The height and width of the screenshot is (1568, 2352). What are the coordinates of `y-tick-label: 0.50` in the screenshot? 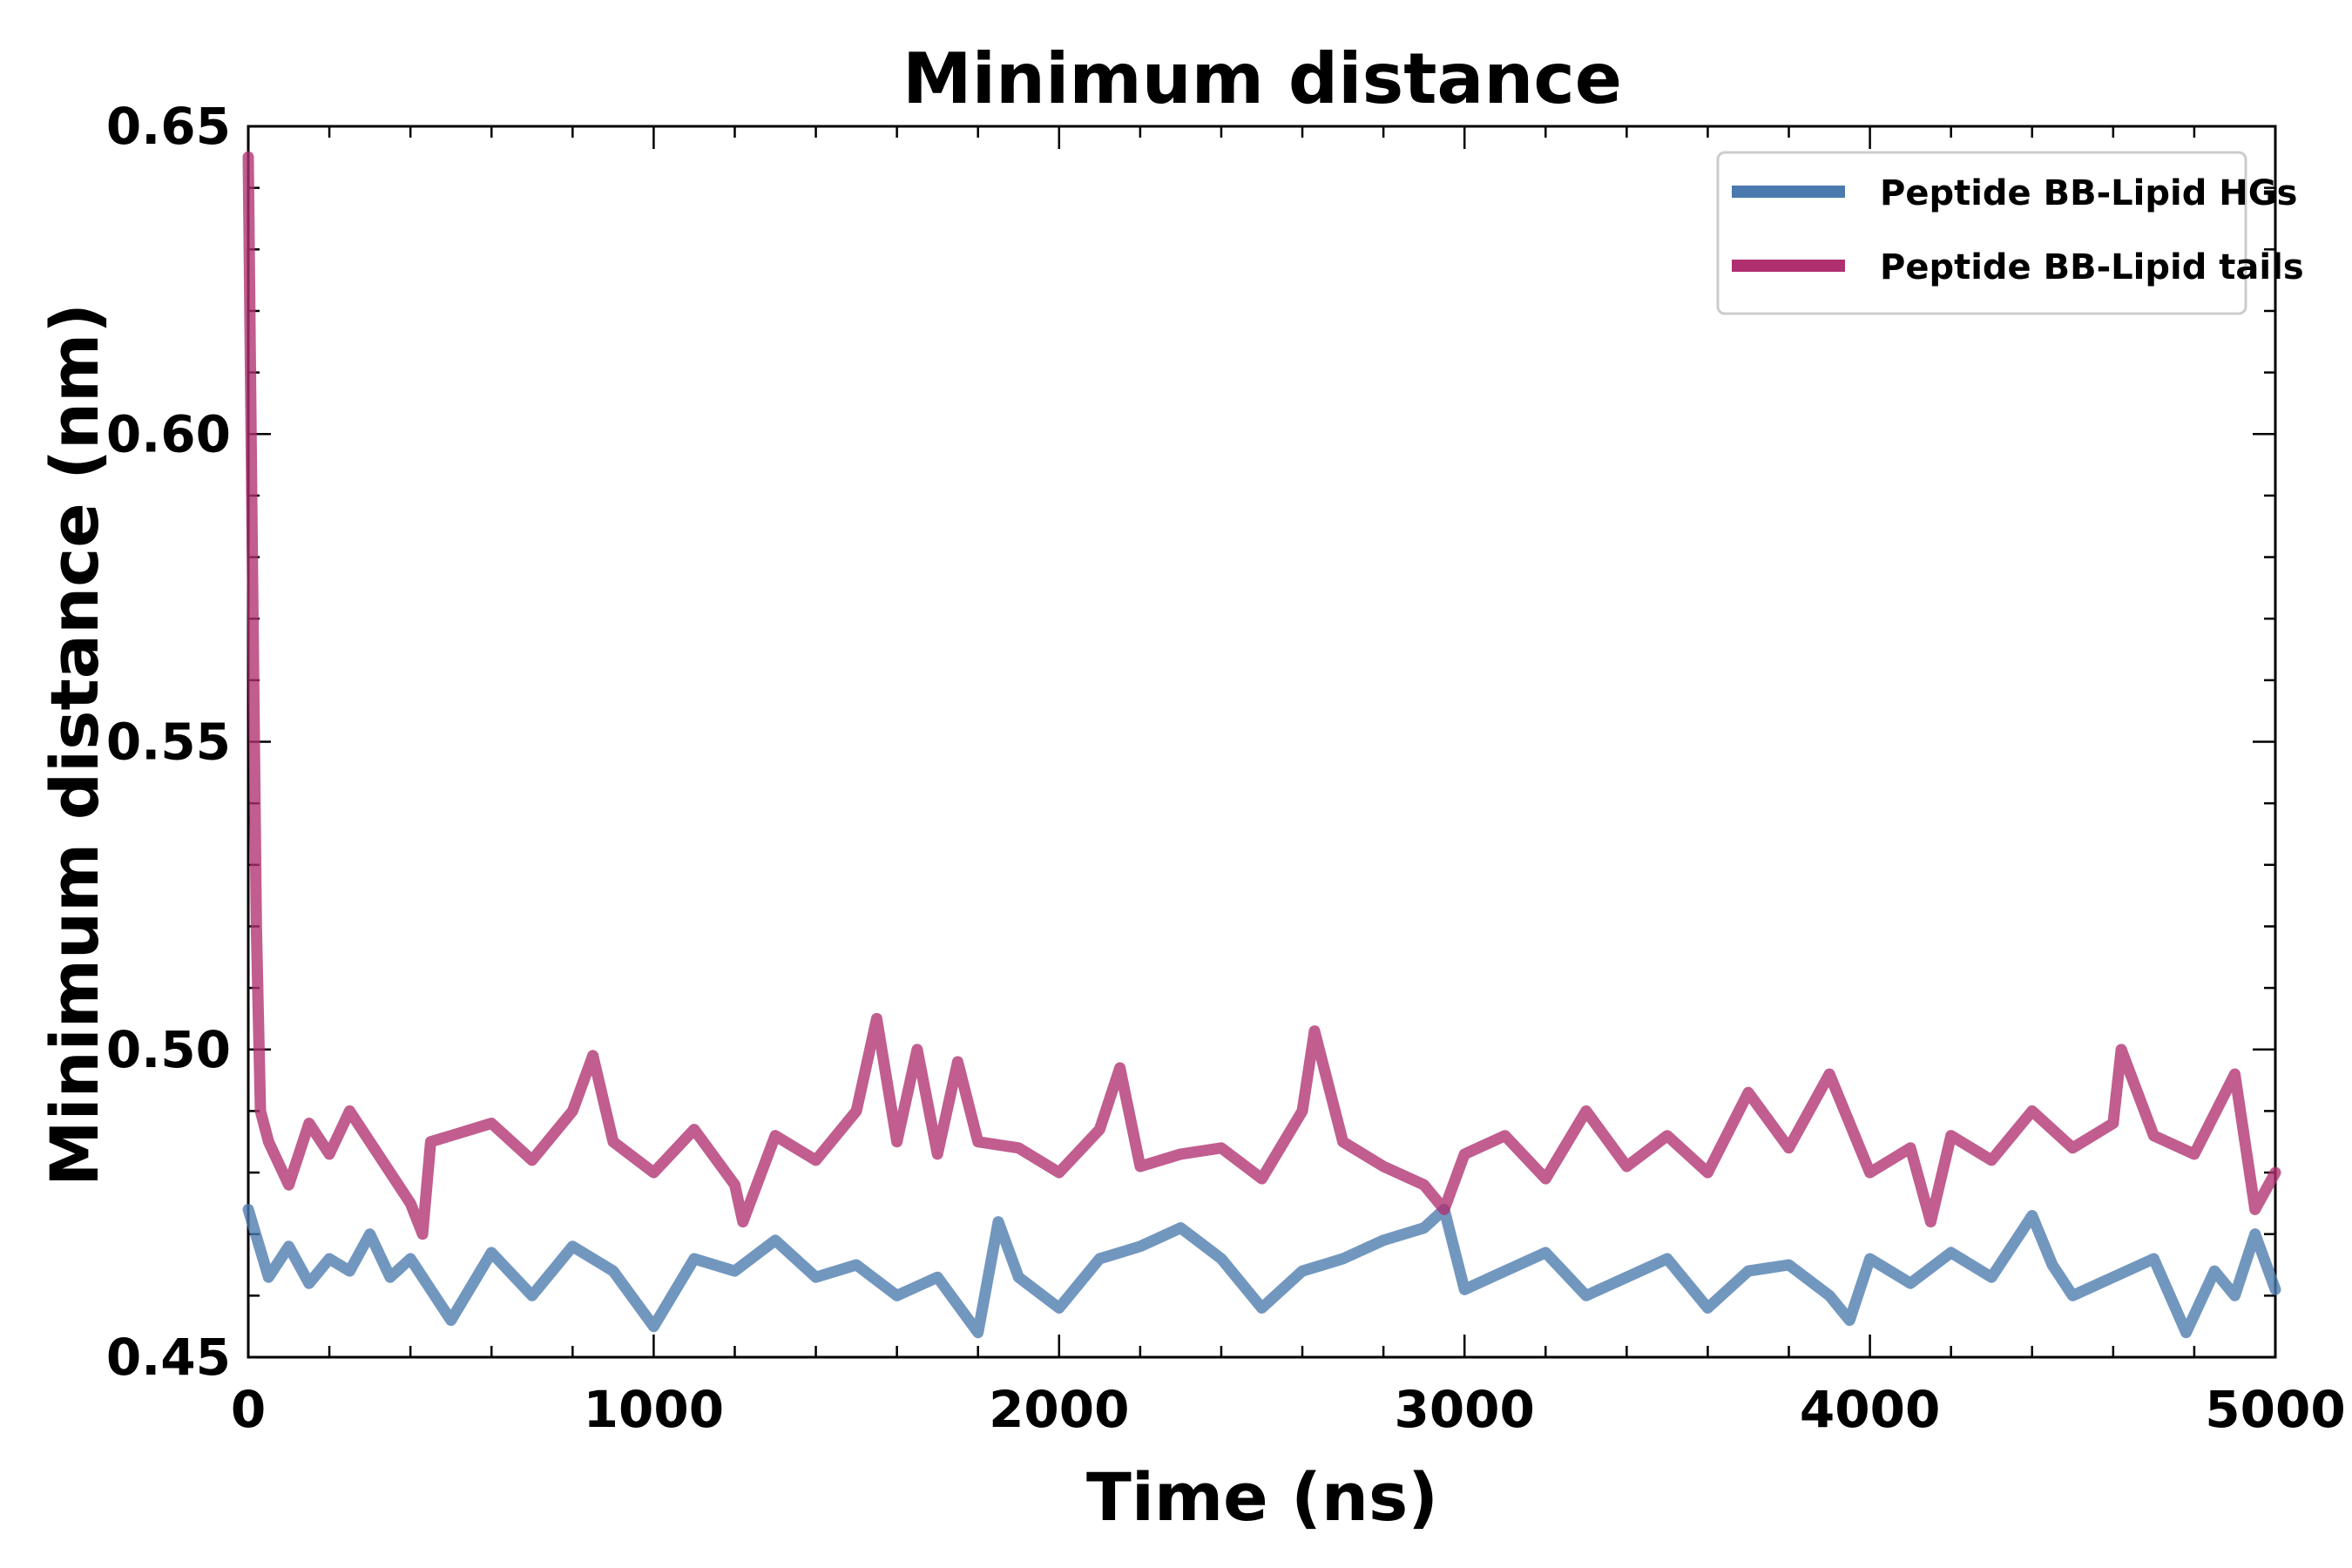 It's located at (168, 1049).